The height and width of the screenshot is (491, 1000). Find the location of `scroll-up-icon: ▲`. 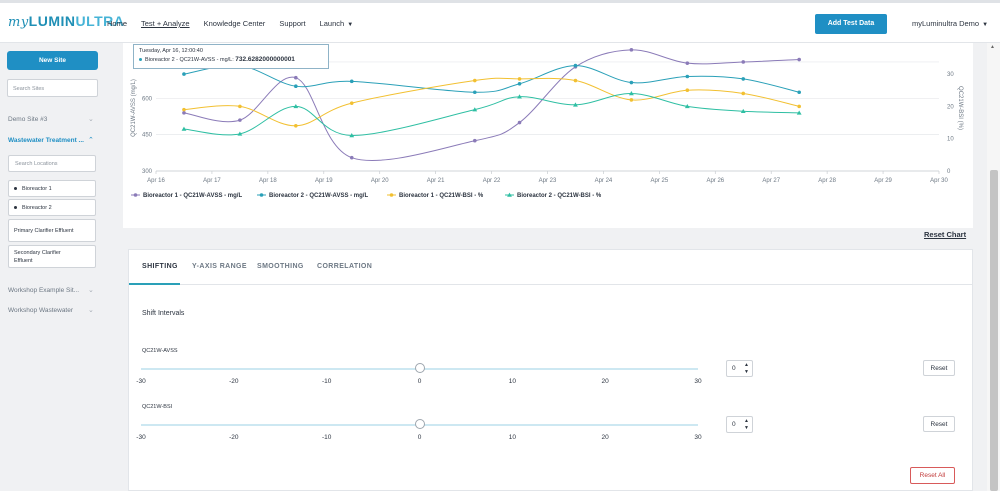

scroll-up-icon: ▲ is located at coordinates (992, 47).